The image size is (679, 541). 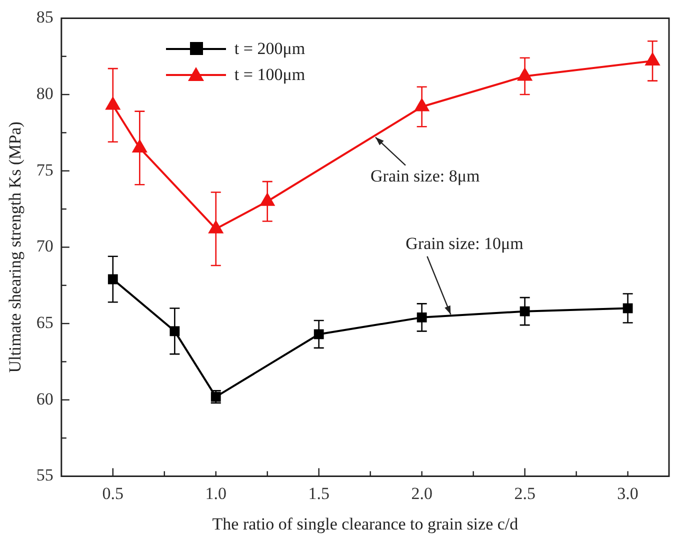 I want to click on y-tick-label: 80, so click(x=45, y=93).